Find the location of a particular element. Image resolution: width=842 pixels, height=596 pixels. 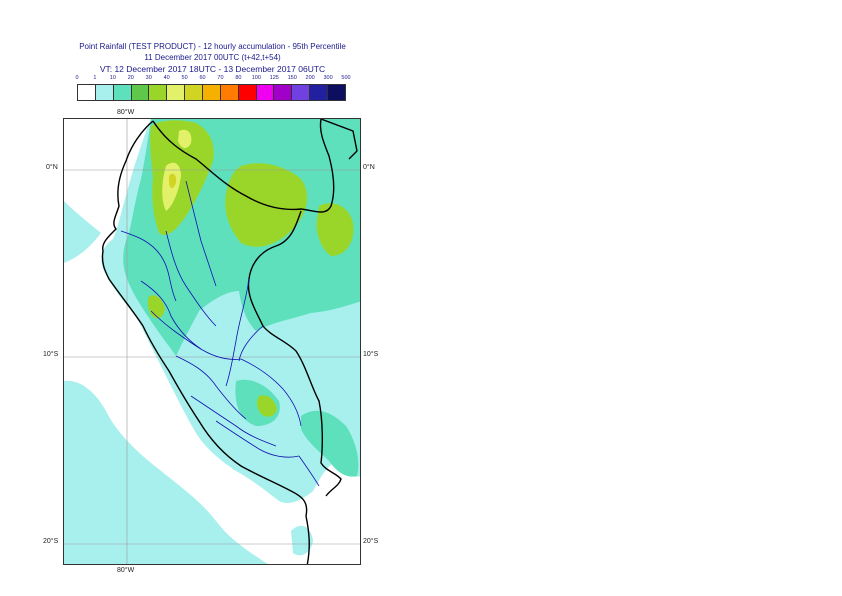

regional-boundaries is located at coordinates (220, 333).